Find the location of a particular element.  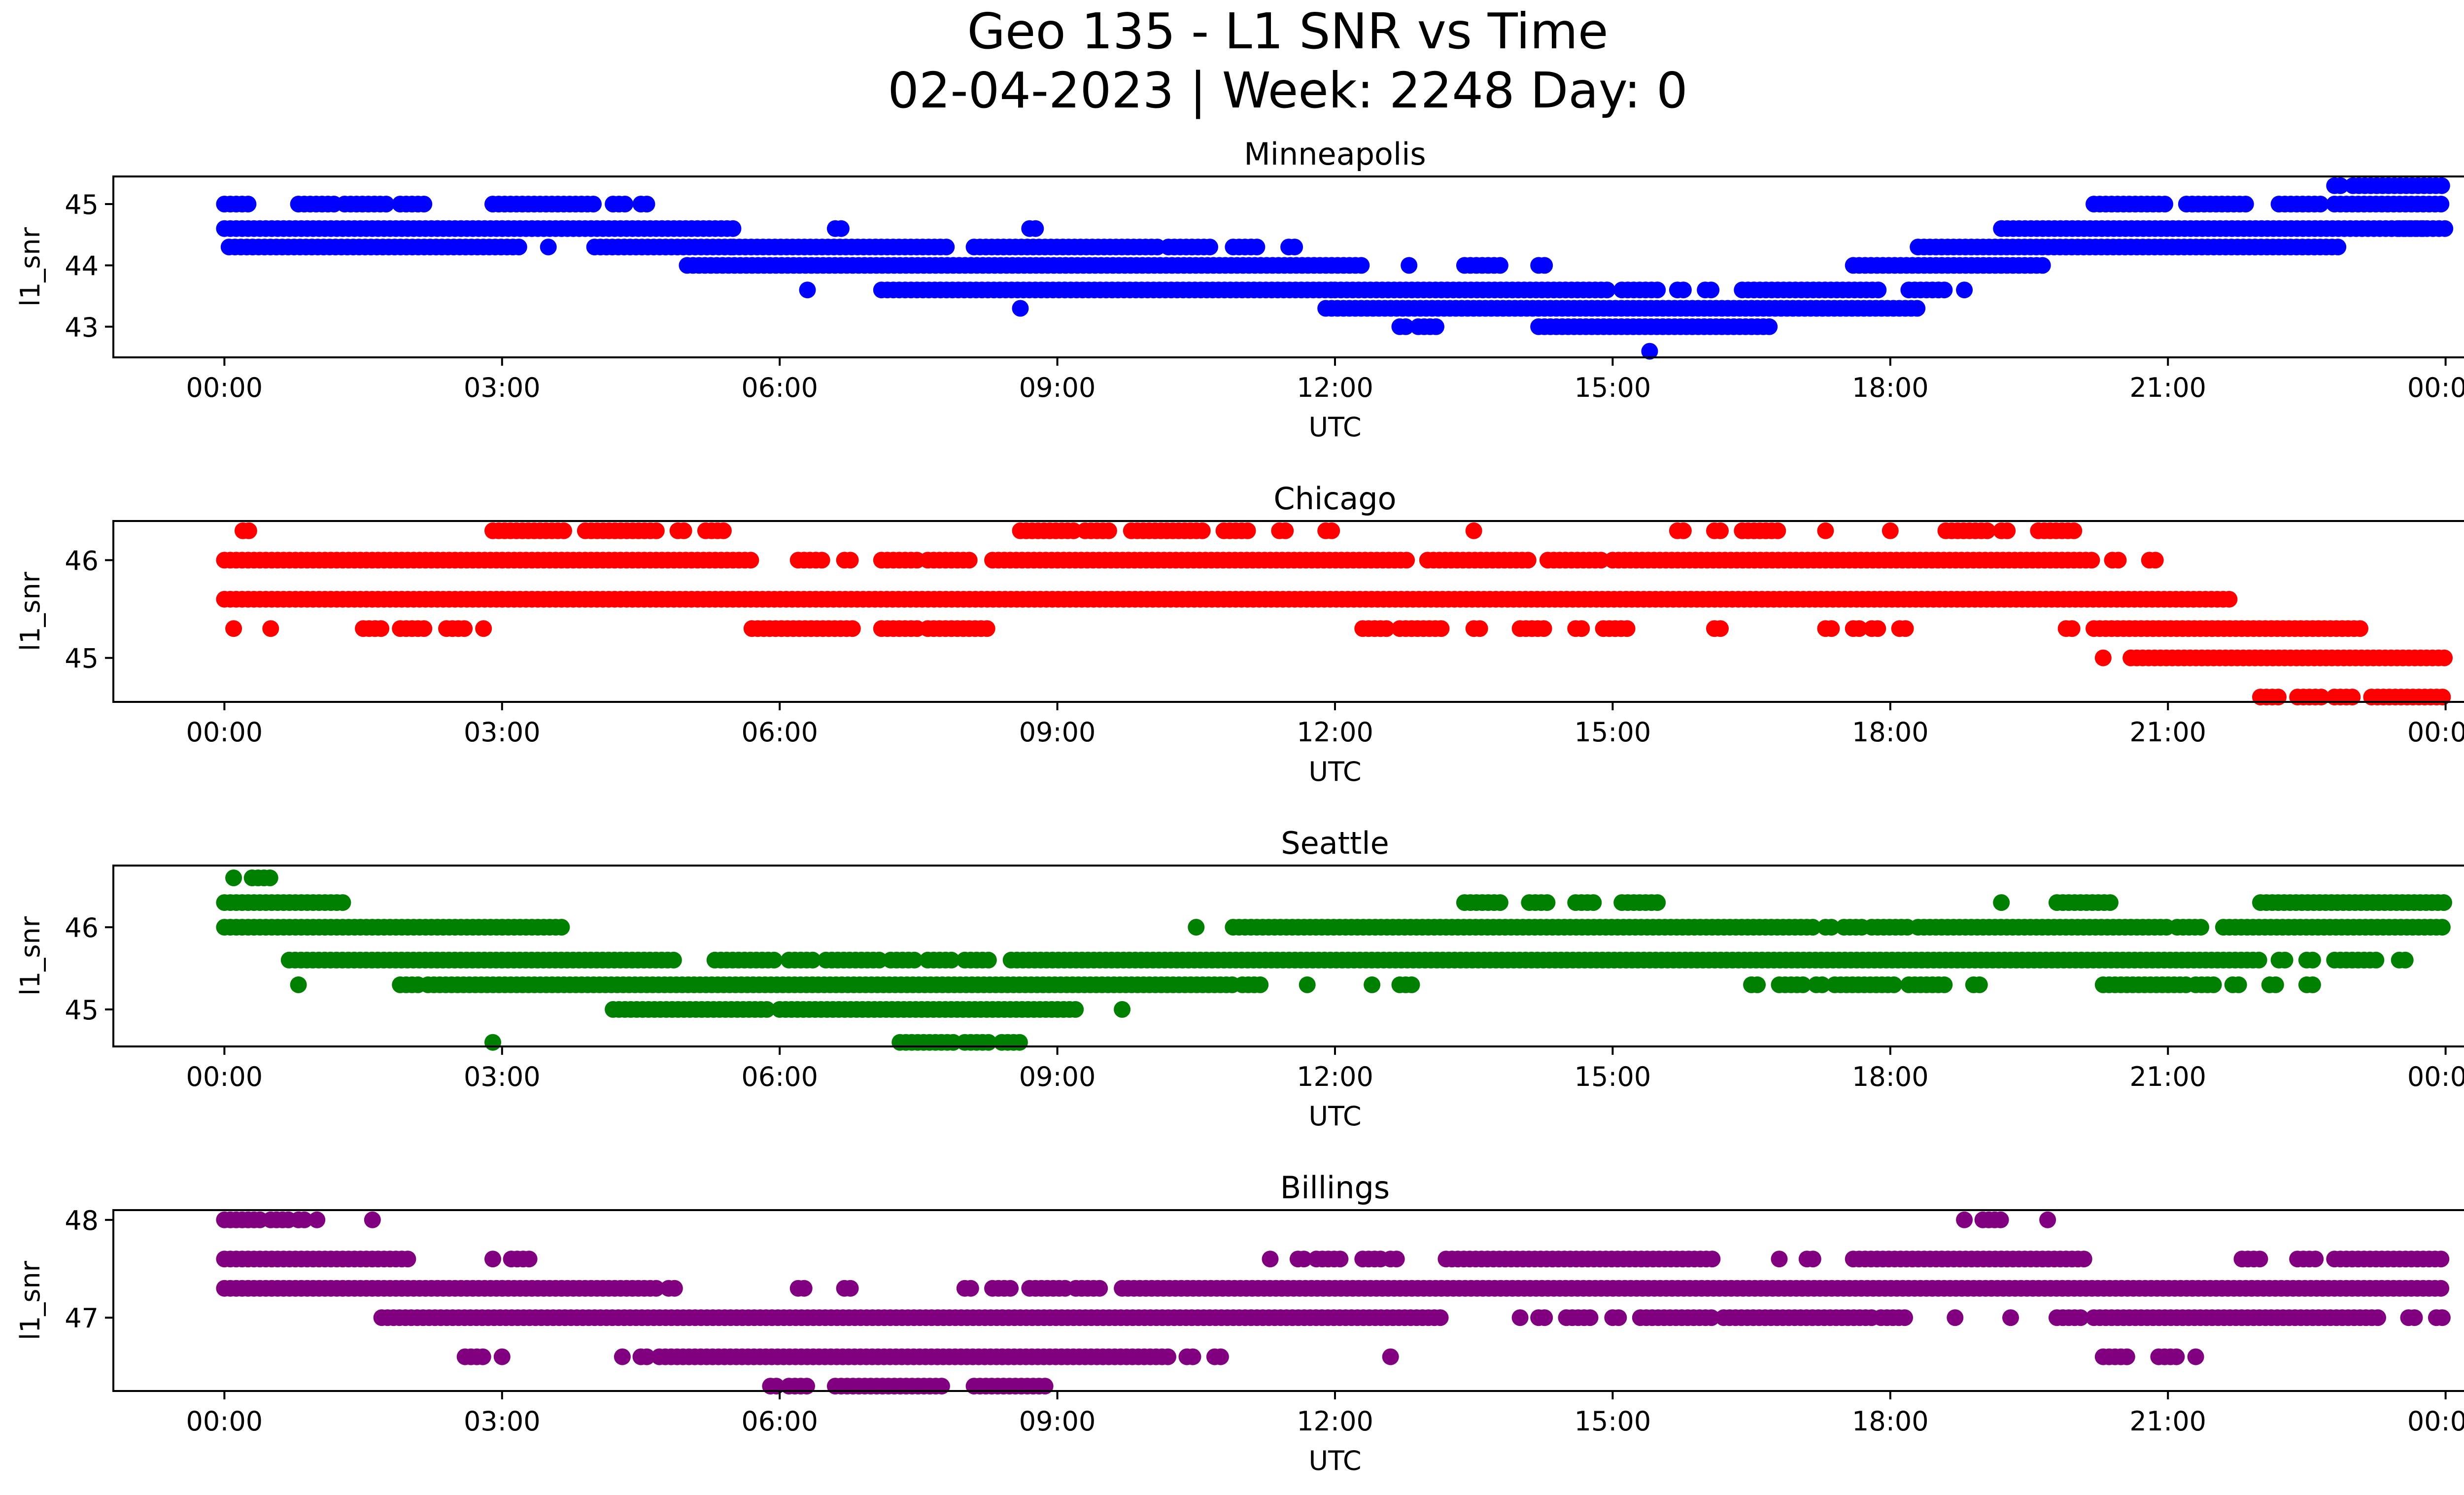

figure-title-line-1: Geo 135 - L1 SNR vs Time is located at coordinates (1287, 31).